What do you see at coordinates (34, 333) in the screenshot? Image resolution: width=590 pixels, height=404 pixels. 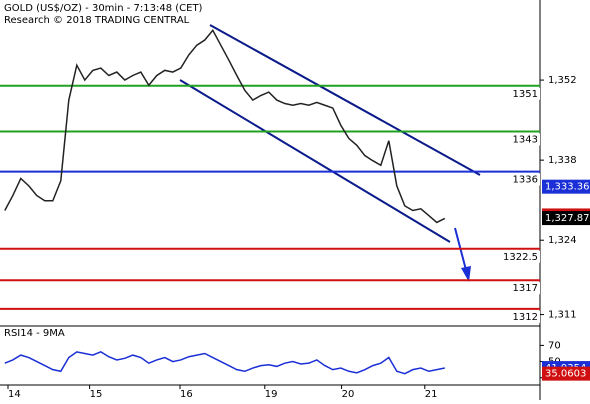 I see `rsi-title: RSI14 - 9MA` at bounding box center [34, 333].